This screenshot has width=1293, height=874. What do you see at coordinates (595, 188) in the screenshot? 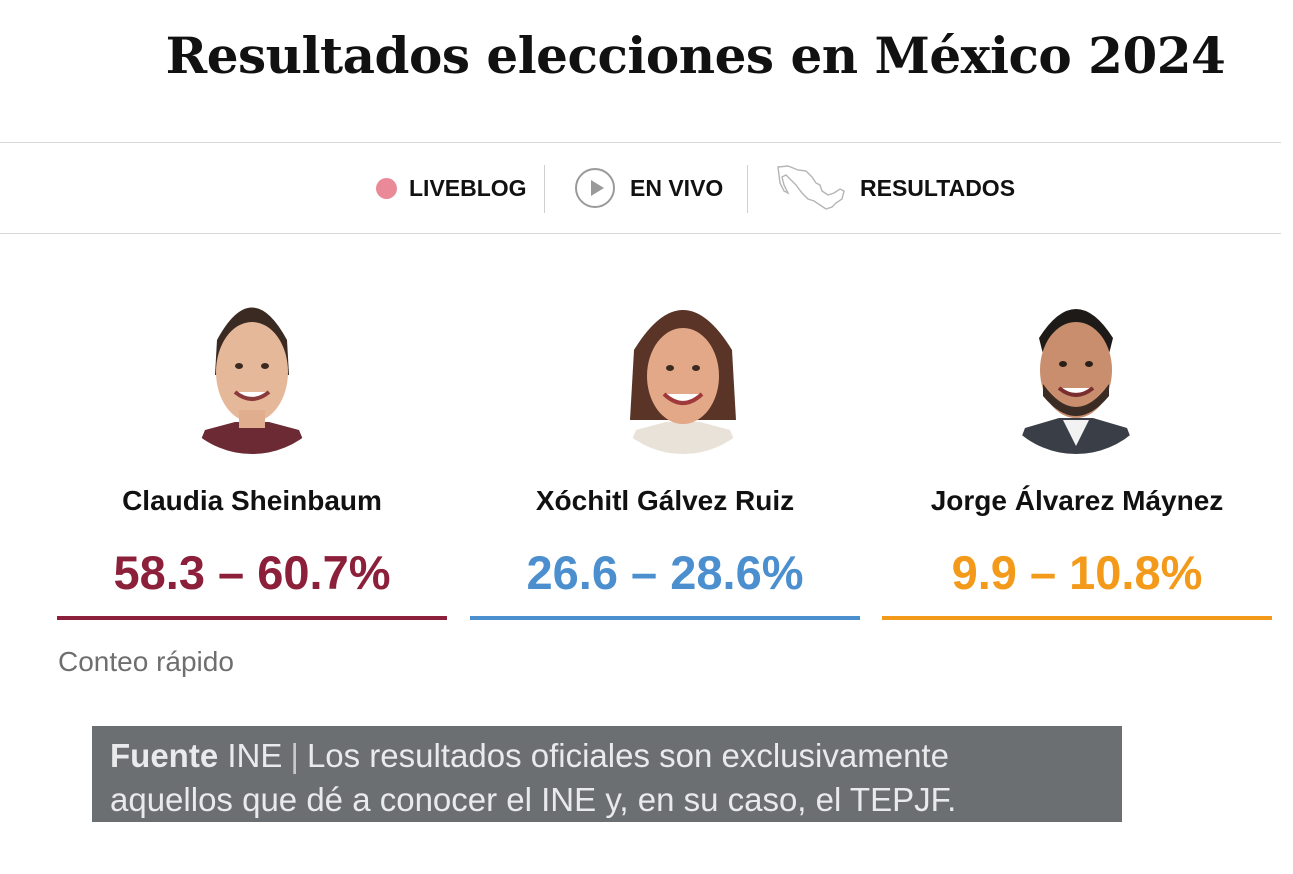
I see `play-icon` at bounding box center [595, 188].